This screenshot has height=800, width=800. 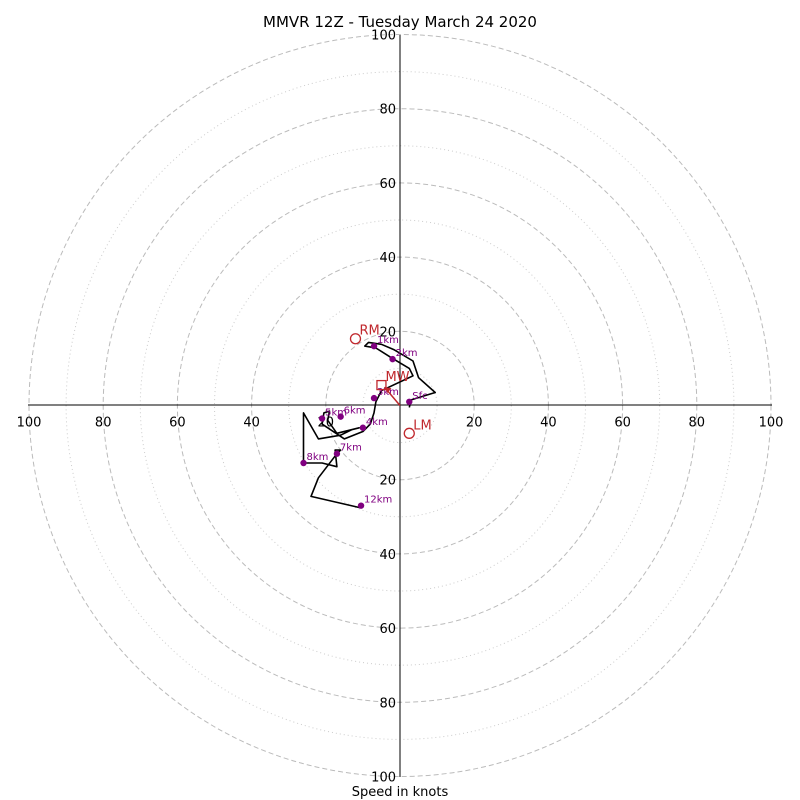 I want to click on tick-top-80: 80, so click(x=387, y=110).